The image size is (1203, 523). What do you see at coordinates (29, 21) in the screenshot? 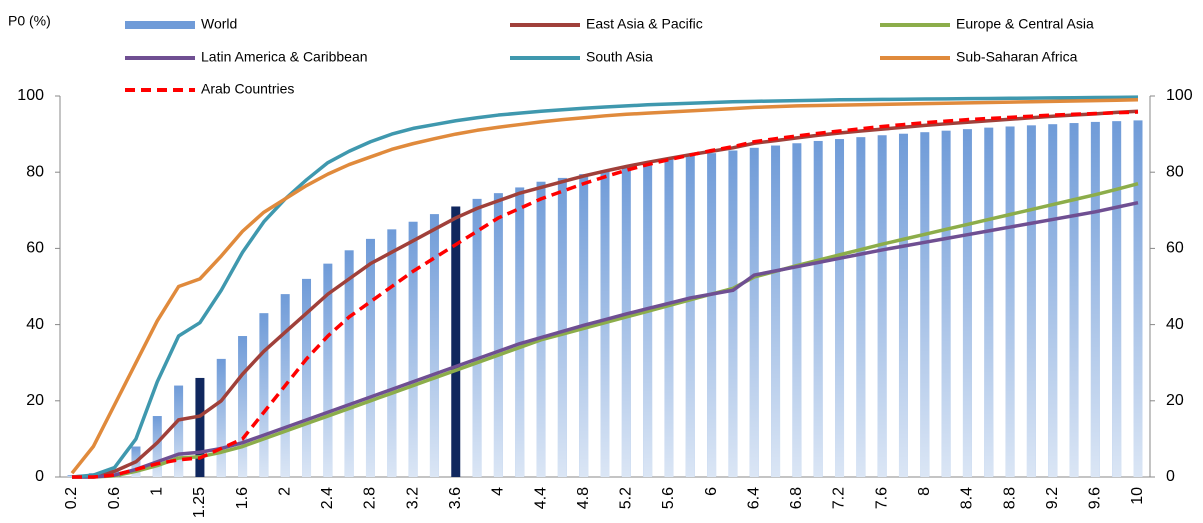
I see `y-axis-title: P0 (%)` at bounding box center [29, 21].